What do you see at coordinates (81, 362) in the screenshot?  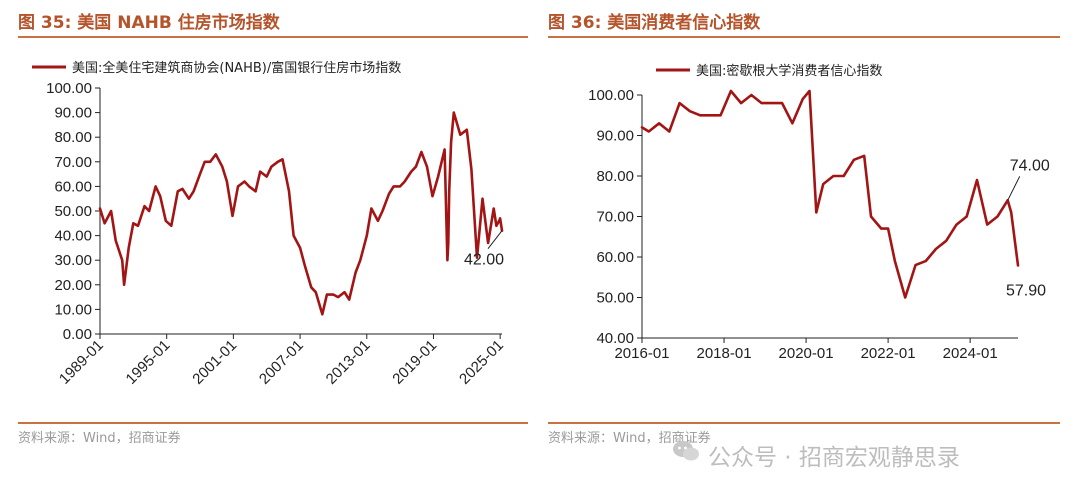 I see `x-tick-label: 1989-01` at bounding box center [81, 362].